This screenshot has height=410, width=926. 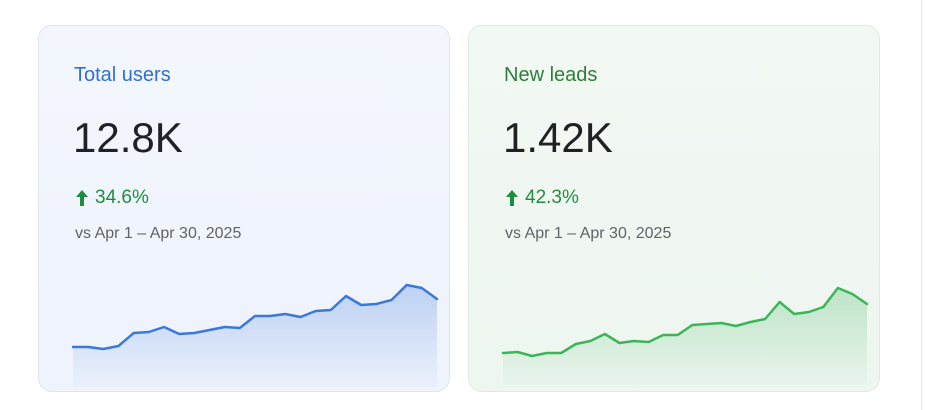 What do you see at coordinates (122, 197) in the screenshot?
I see `change-value: 34.6%` at bounding box center [122, 197].